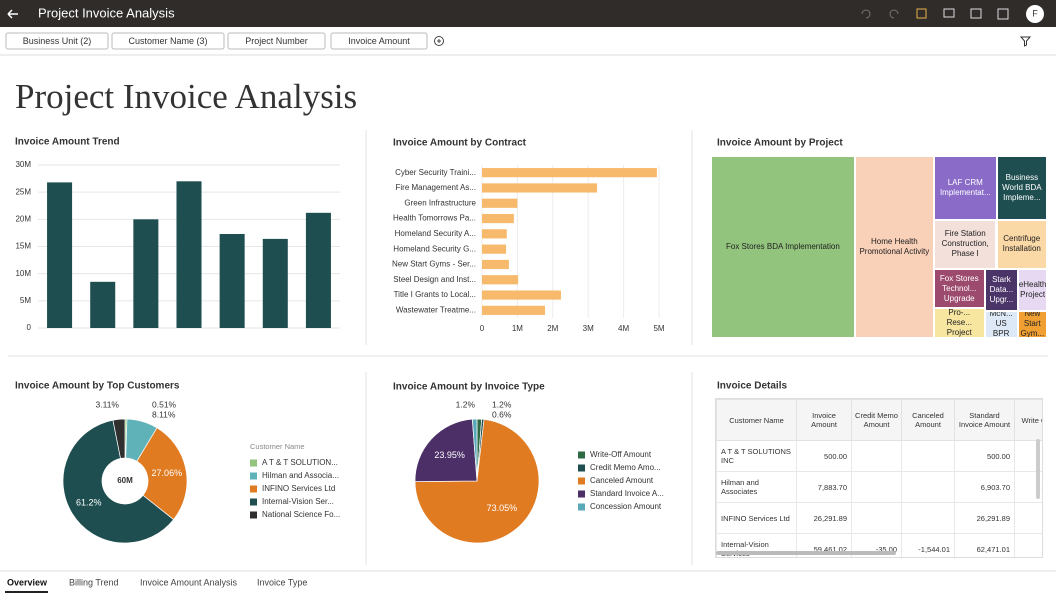 Image resolution: width=1056 pixels, height=594 pixels. I want to click on filter-label: Customer Name (3), so click(167, 41).